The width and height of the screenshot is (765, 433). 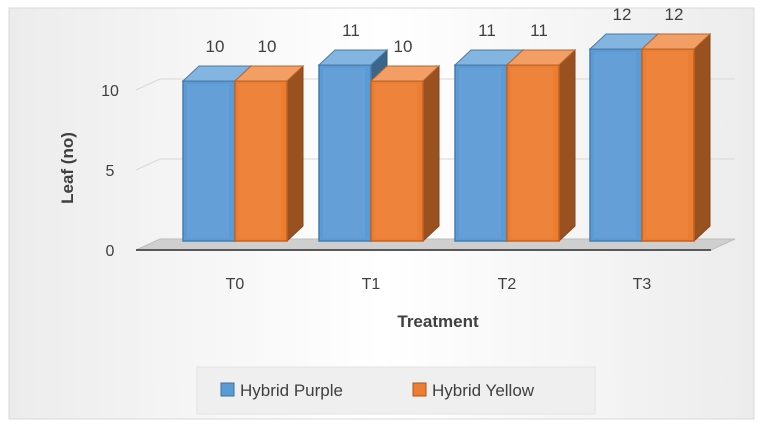 What do you see at coordinates (438, 321) in the screenshot?
I see `x-axis-label: Treatment` at bounding box center [438, 321].